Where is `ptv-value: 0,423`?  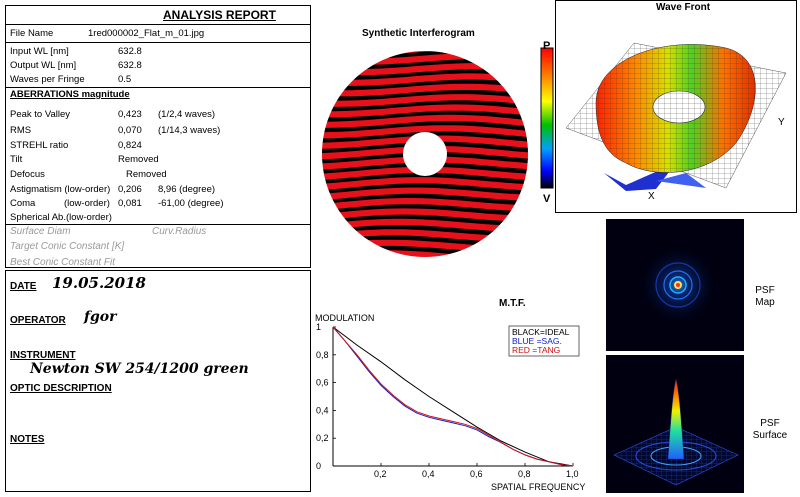 ptv-value: 0,423 is located at coordinates (130, 114).